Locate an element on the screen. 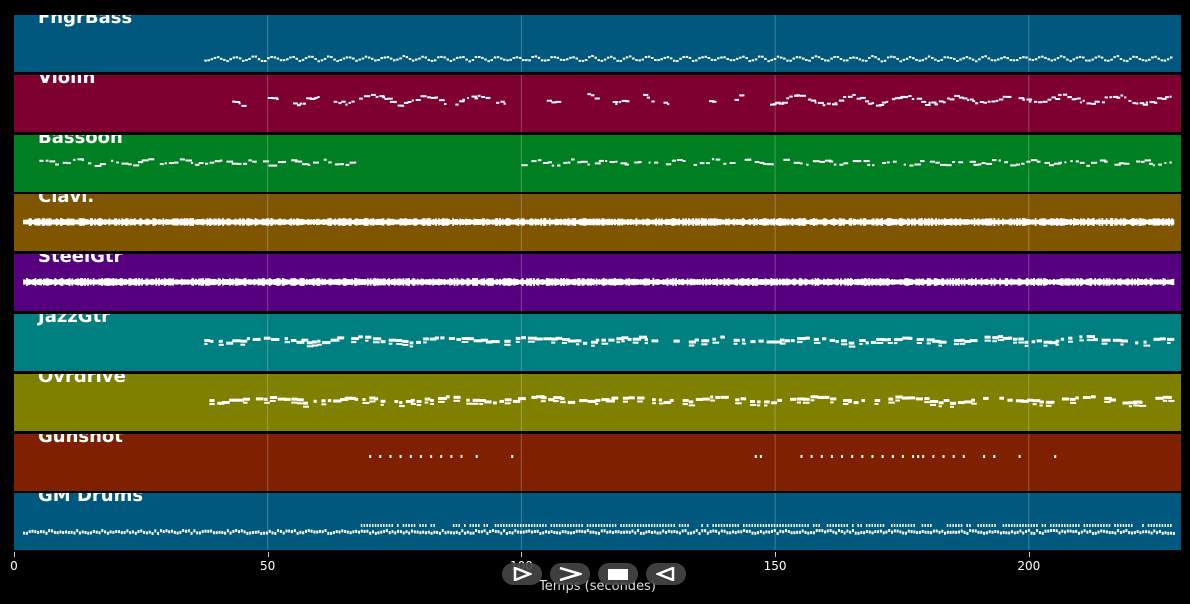 This screenshot has height=604, width=1190. play-button is located at coordinates (522, 574).